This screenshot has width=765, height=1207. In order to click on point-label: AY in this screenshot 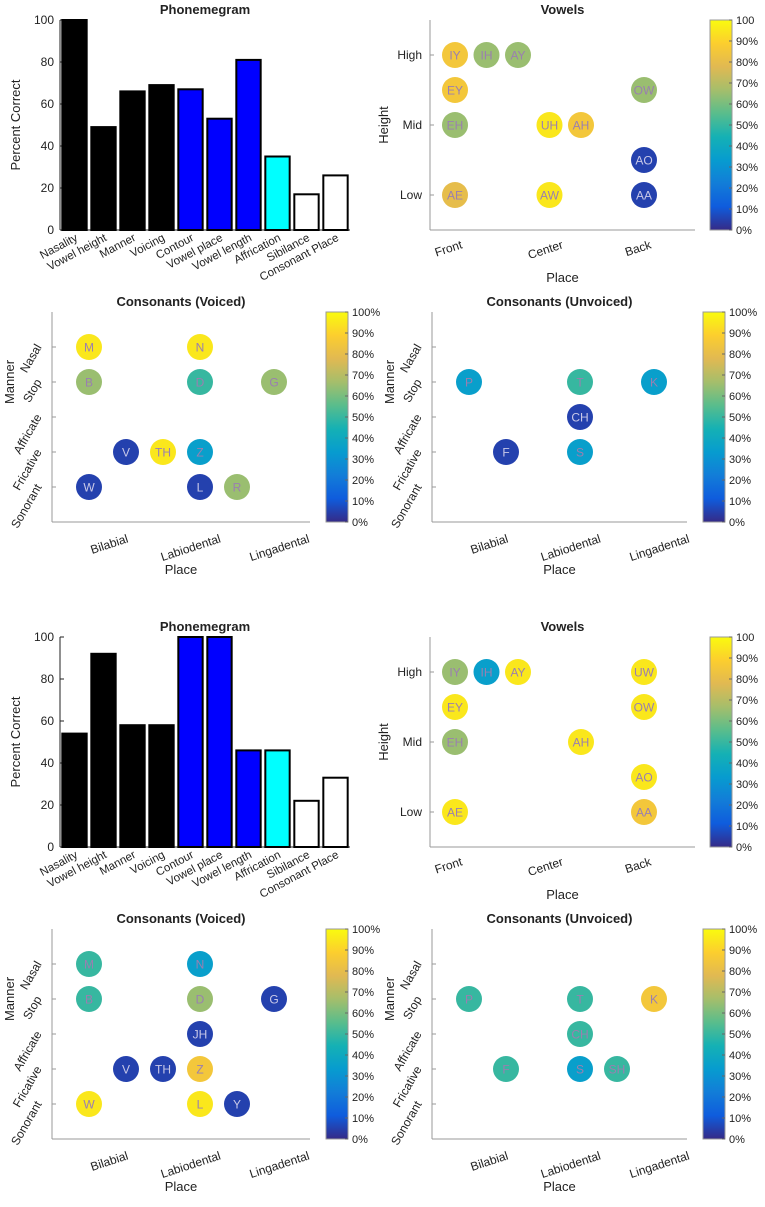, I will do `click(517, 56)`.